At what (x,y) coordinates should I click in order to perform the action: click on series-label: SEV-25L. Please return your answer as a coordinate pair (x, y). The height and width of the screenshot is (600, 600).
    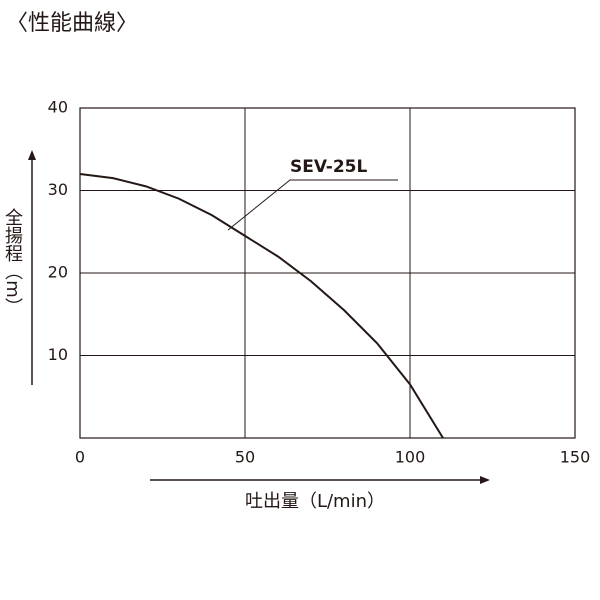
    Looking at the image, I should click on (328, 167).